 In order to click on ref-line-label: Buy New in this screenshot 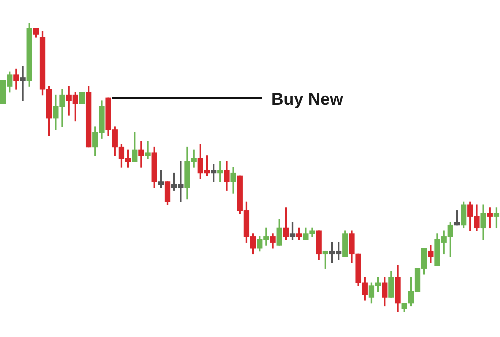, I will do `click(308, 99)`.